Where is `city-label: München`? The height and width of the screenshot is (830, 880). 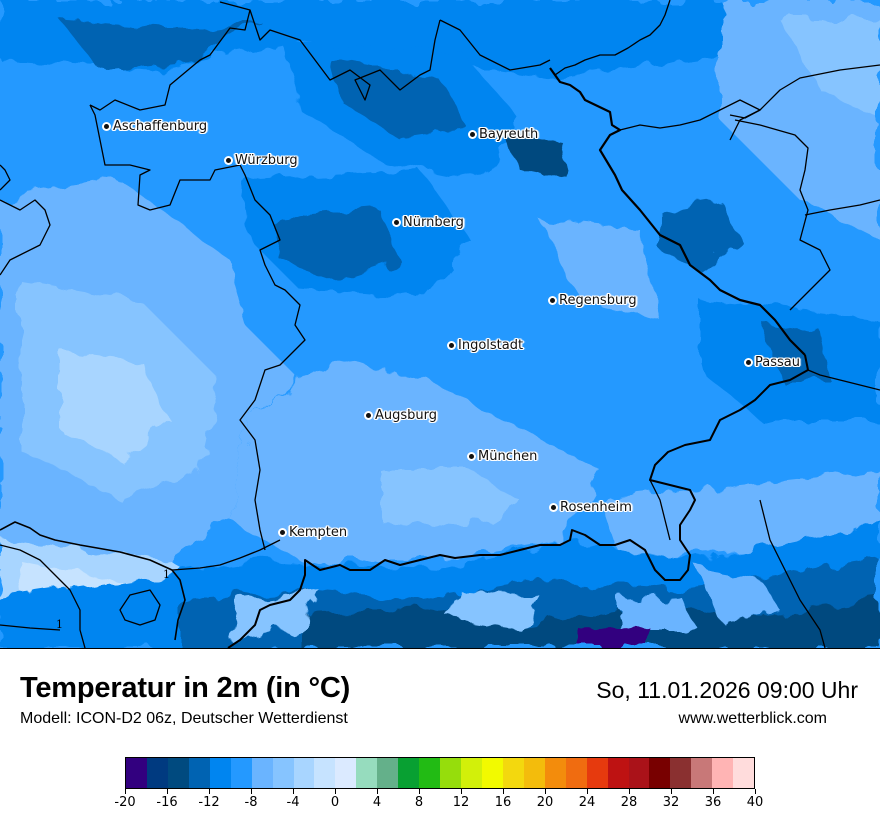 city-label: München is located at coordinates (508, 456).